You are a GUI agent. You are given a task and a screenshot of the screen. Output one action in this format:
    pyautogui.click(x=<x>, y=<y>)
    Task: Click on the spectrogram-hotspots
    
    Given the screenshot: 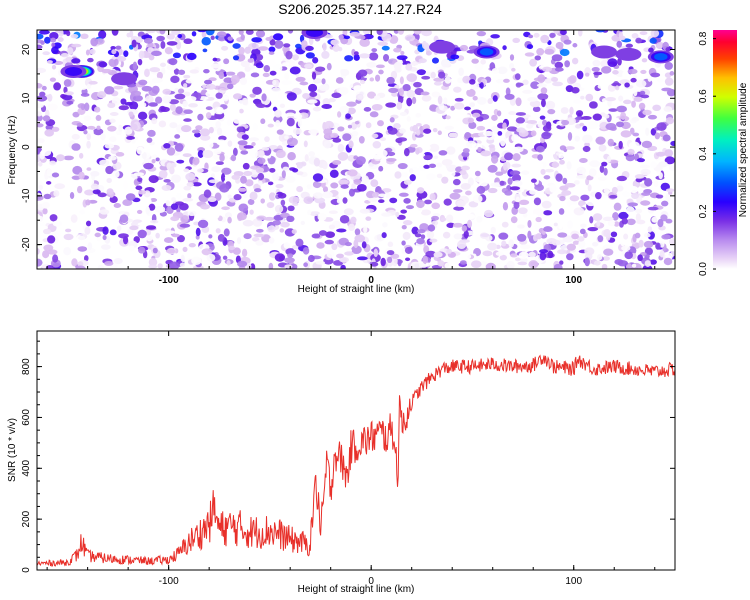 What is the action you would take?
    pyautogui.click(x=367, y=58)
    